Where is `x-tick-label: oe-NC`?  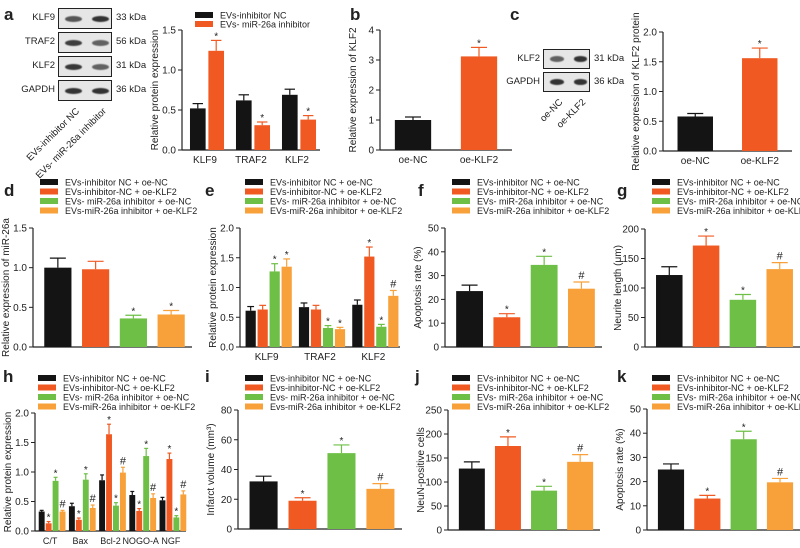
x-tick-label: oe-NC is located at coordinates (413, 160).